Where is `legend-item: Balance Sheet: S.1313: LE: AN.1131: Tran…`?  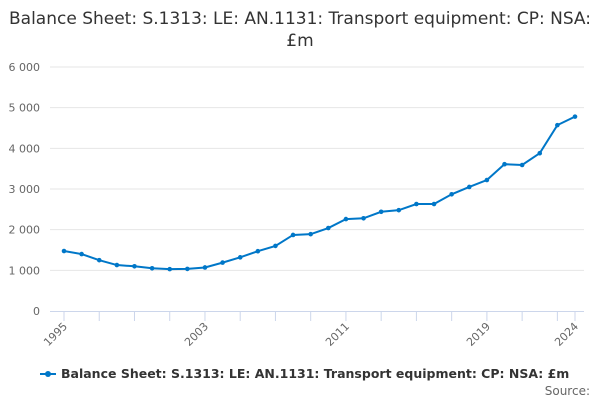
legend-item: Balance Sheet: S.1313: LE: AN.1131: Tran… is located at coordinates (304, 373).